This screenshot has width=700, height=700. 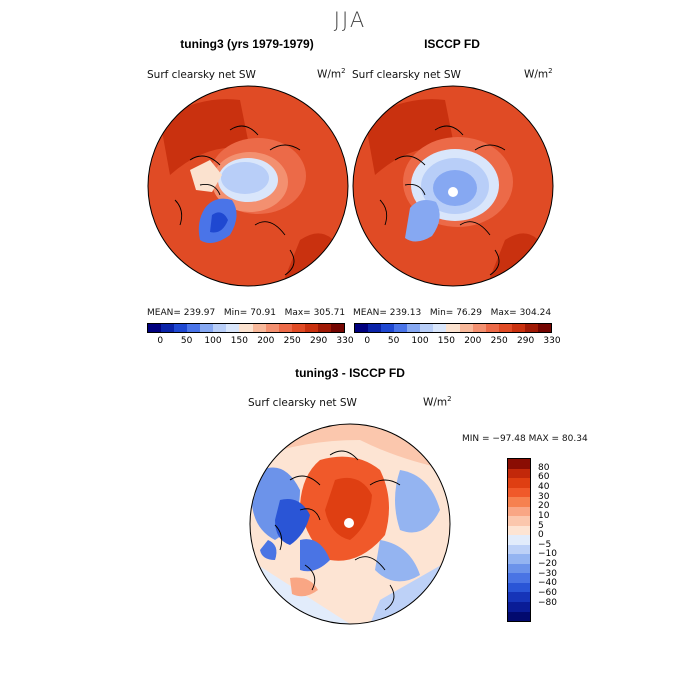 What do you see at coordinates (544, 467) in the screenshot?
I see `colorbar-tick-label: 80` at bounding box center [544, 467].